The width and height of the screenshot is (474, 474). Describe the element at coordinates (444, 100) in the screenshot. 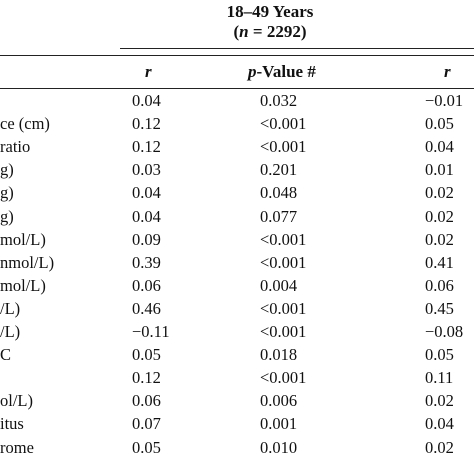

I see `cell-r2: −0.01` at that location.